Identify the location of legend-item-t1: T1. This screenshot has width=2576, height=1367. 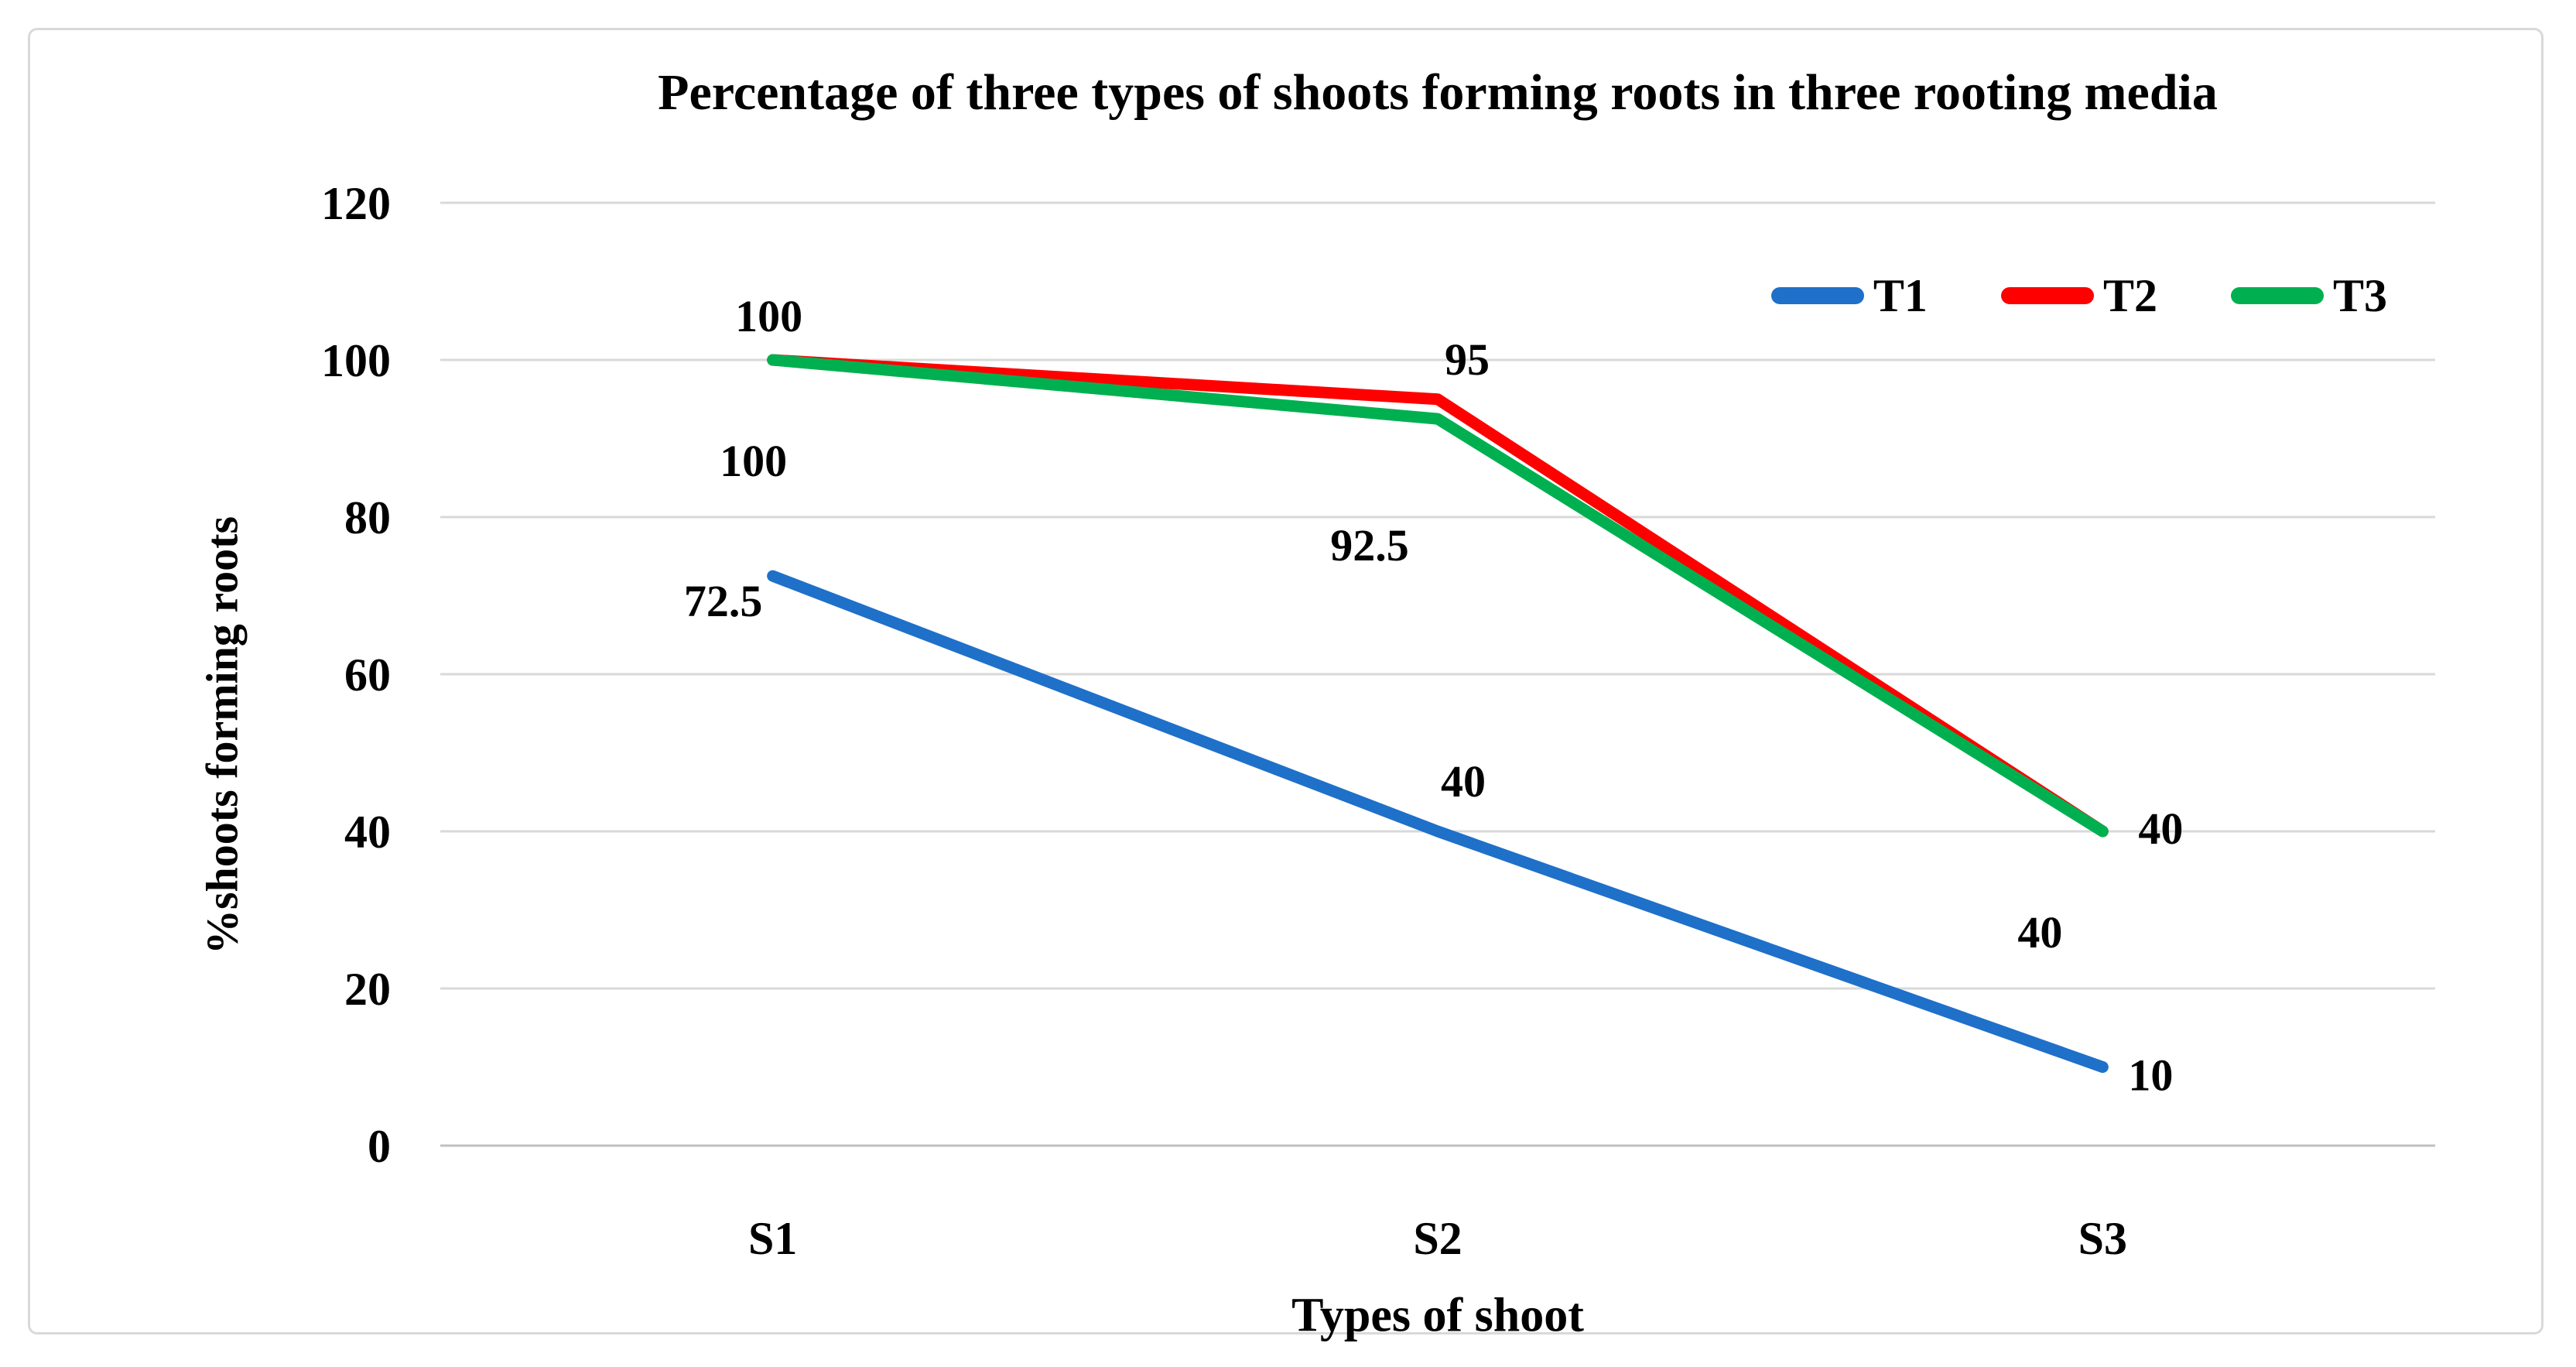
(1849, 296).